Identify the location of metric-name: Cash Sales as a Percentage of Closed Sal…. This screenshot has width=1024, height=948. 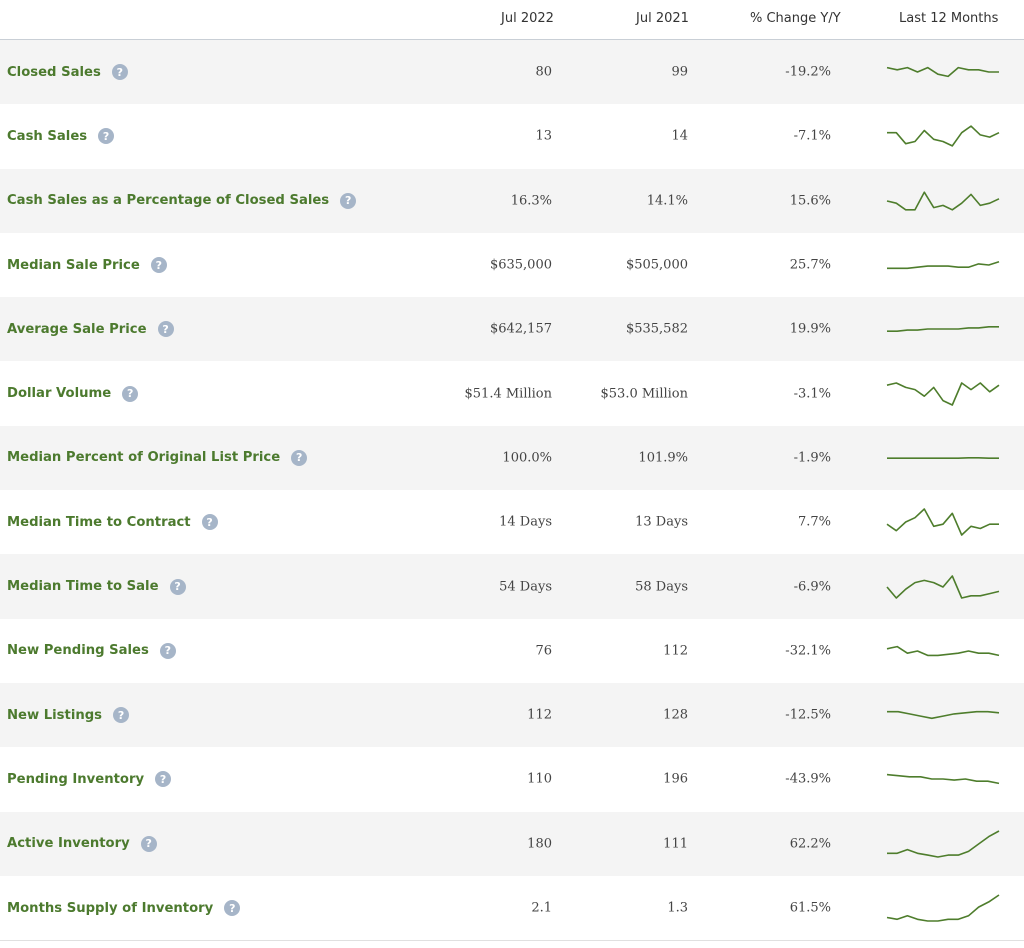
(168, 201).